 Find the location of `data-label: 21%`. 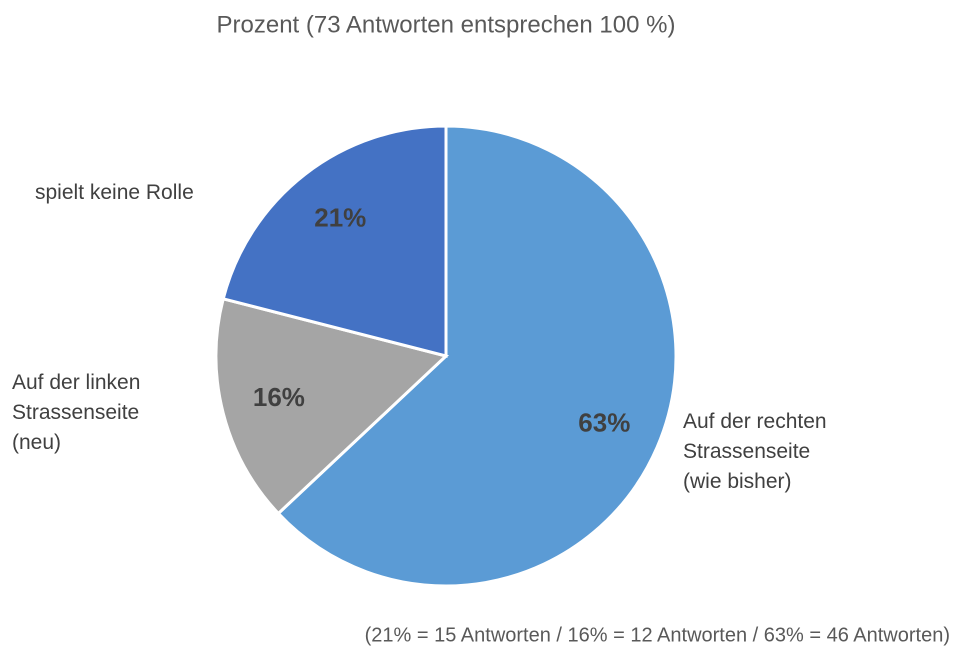

data-label: 21% is located at coordinates (340, 218).